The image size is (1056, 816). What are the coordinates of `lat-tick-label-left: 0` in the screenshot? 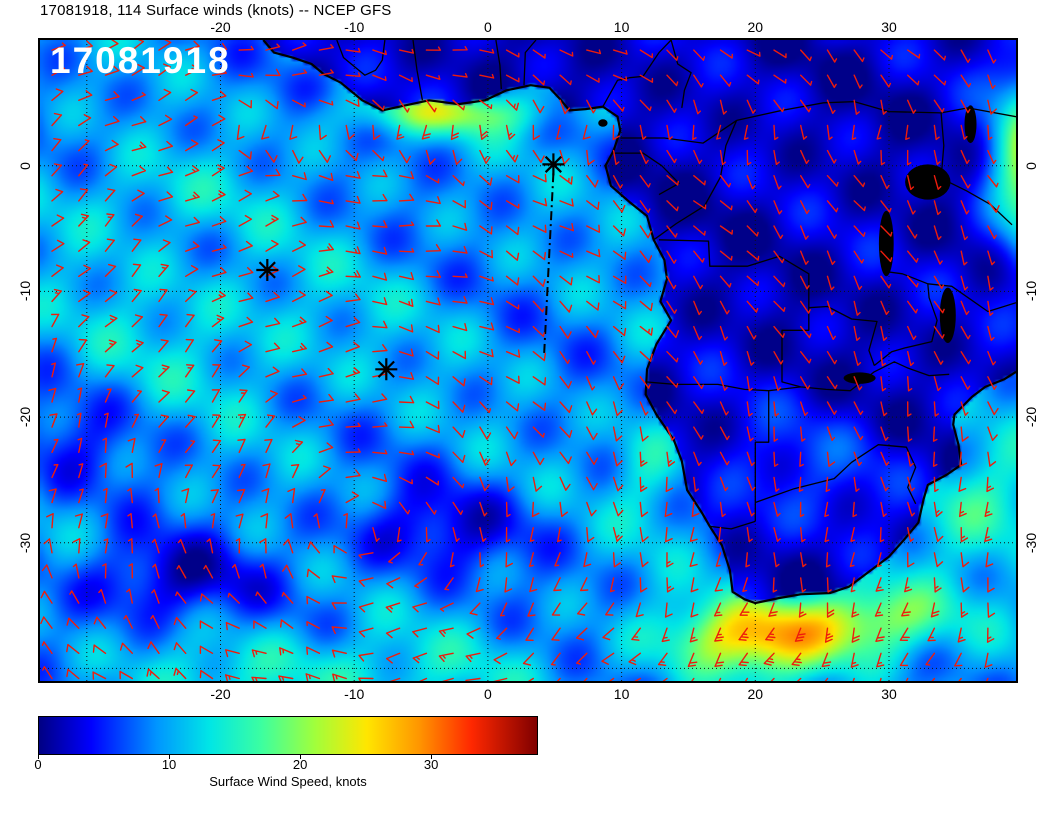 It's located at (25, 165).